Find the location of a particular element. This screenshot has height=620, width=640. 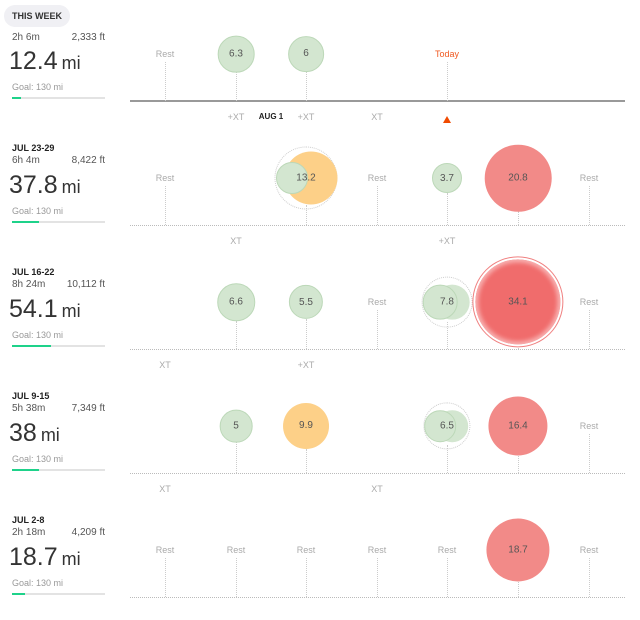

week-time: 6h 4m is located at coordinates (26, 160).